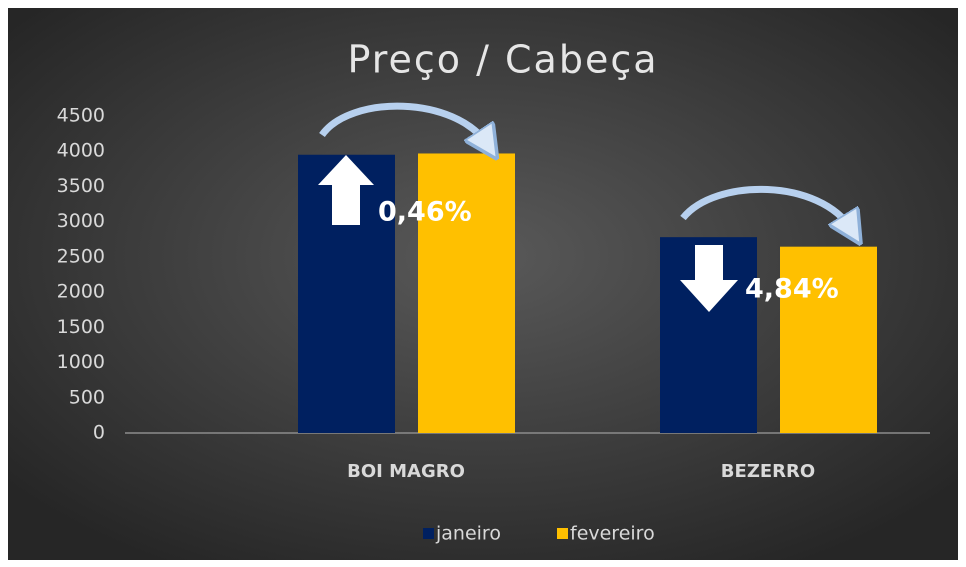  What do you see at coordinates (612, 534) in the screenshot?
I see `legend-label: fevereiro` at bounding box center [612, 534].